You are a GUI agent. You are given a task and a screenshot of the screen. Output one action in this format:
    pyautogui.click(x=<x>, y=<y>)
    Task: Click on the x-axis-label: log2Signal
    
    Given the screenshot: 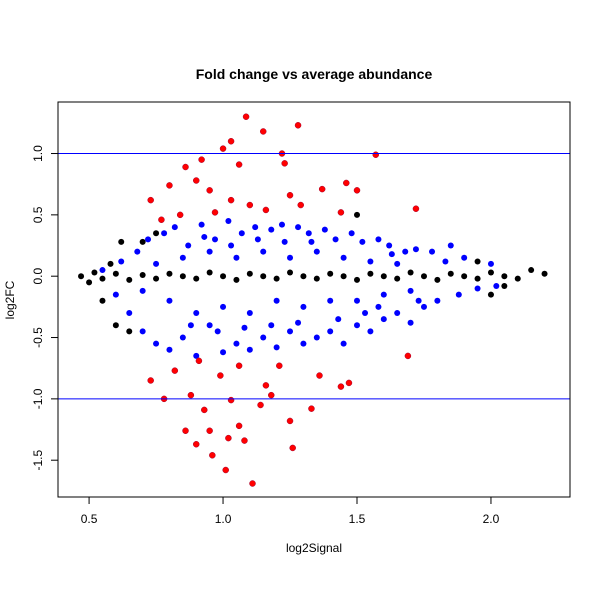 What is the action you would take?
    pyautogui.click(x=314, y=548)
    